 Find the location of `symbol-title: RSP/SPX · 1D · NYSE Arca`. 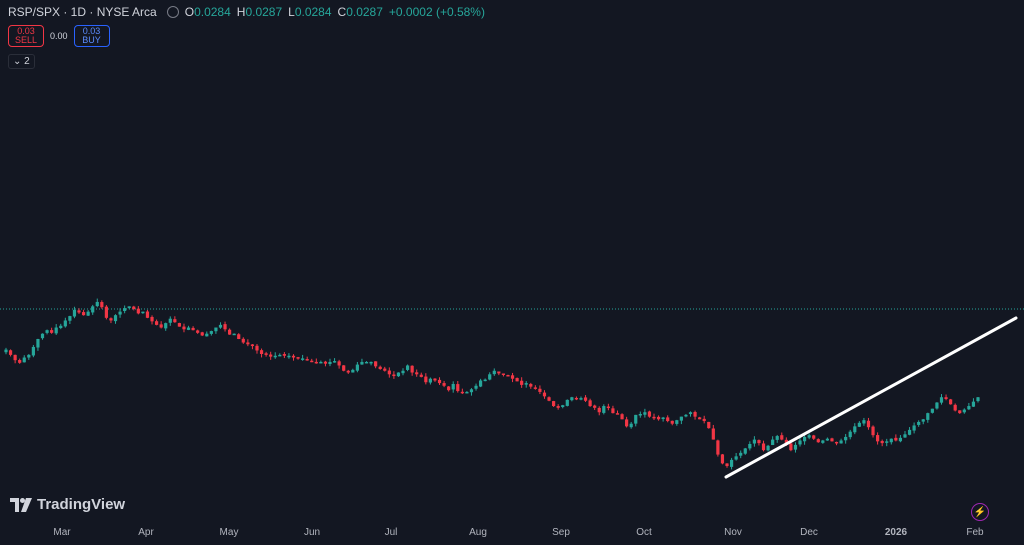

symbol-title: RSP/SPX · 1D · NYSE Arca is located at coordinates (82, 12).